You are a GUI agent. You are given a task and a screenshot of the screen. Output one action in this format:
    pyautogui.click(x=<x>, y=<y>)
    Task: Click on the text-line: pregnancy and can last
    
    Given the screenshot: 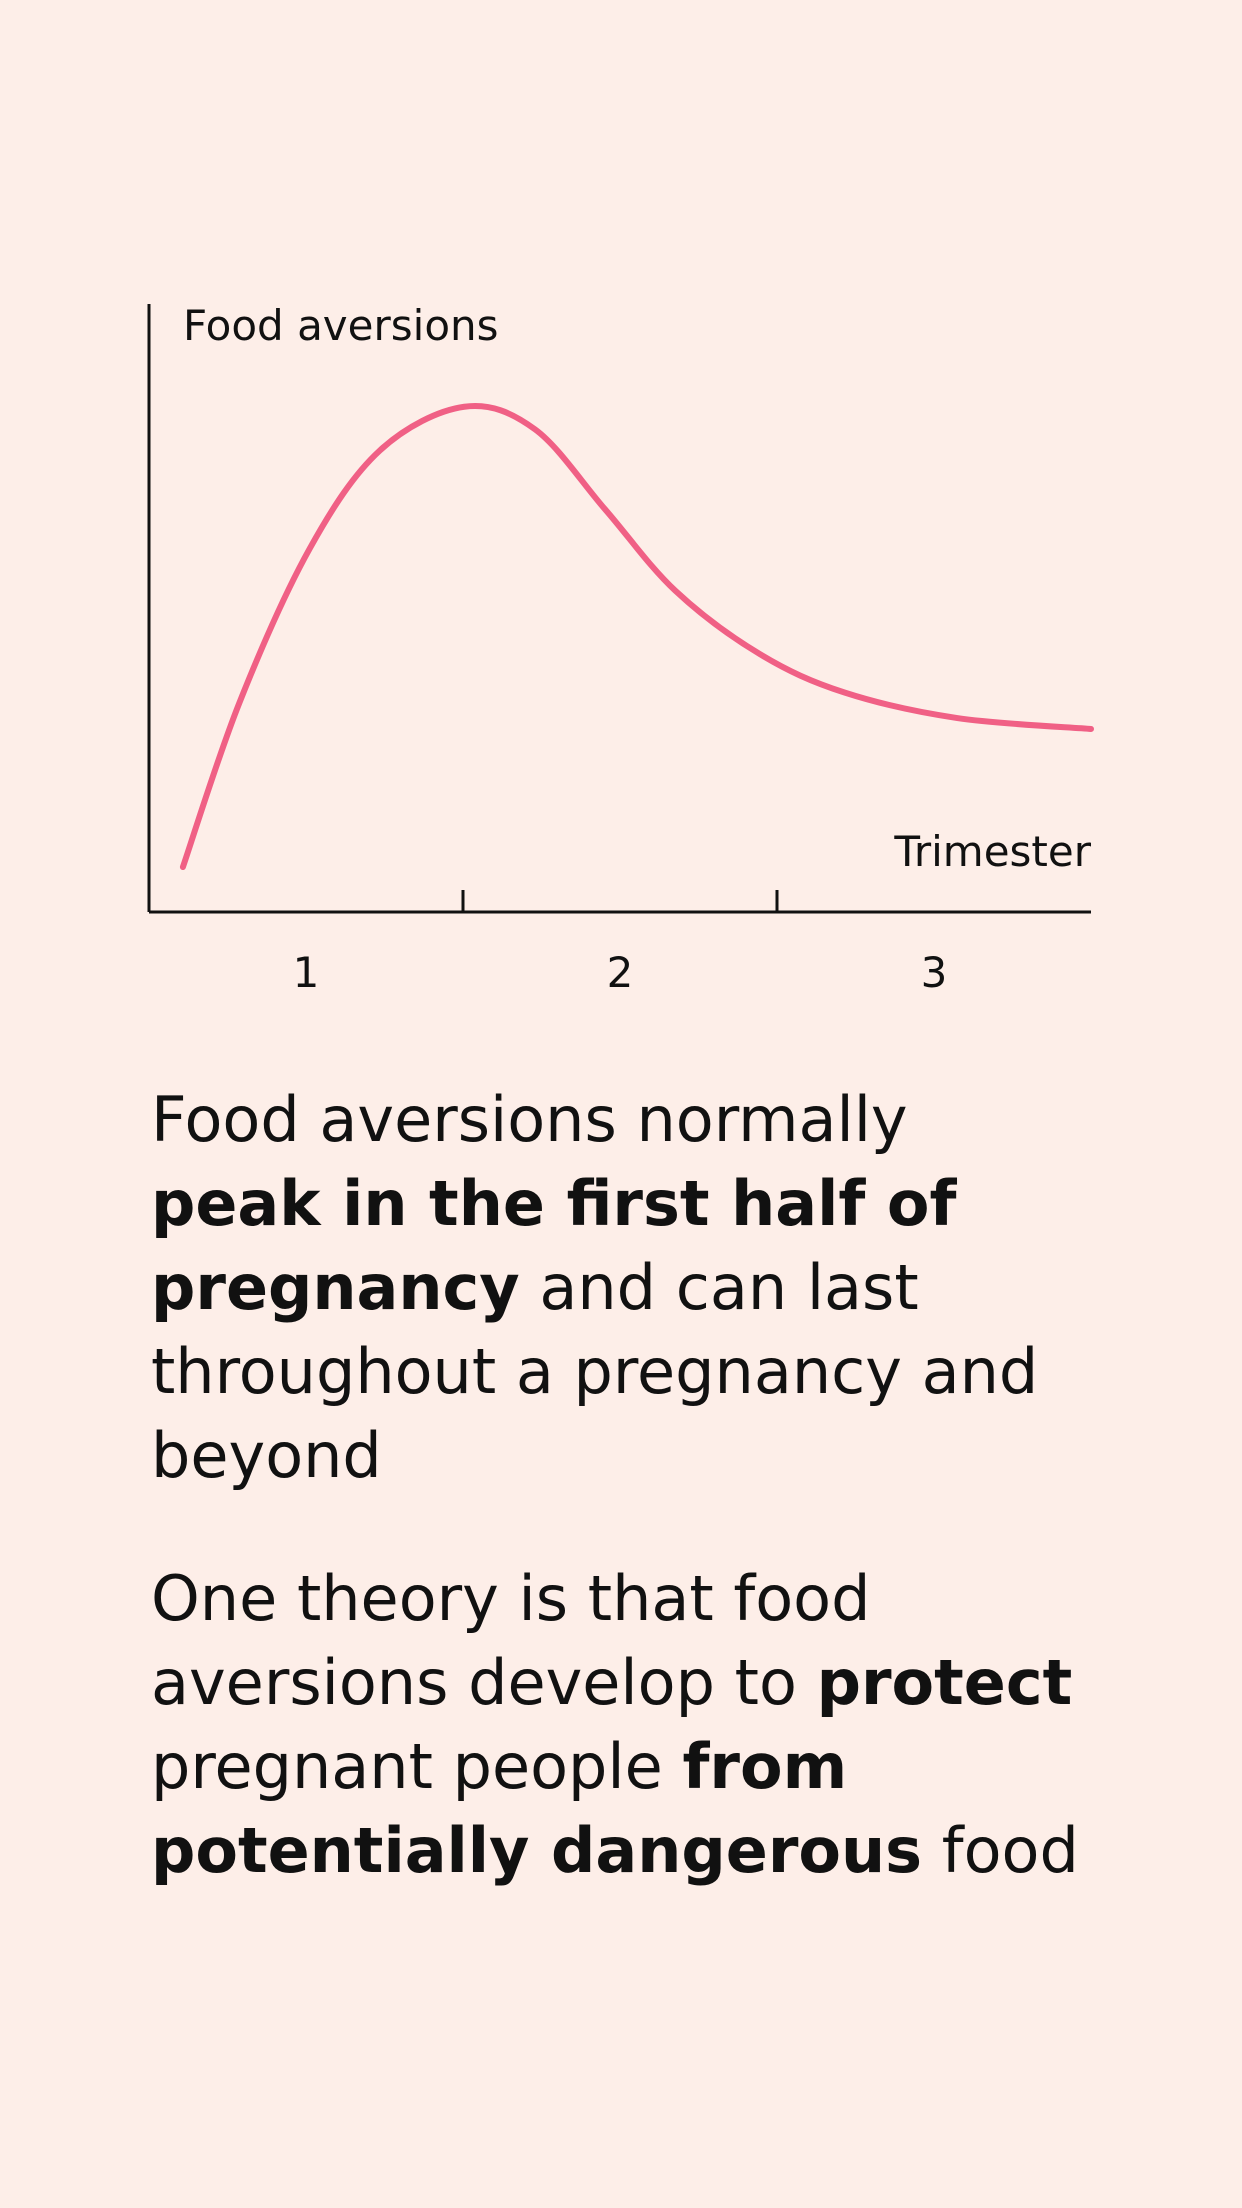 What is the action you would take?
    pyautogui.click(x=594, y=1288)
    